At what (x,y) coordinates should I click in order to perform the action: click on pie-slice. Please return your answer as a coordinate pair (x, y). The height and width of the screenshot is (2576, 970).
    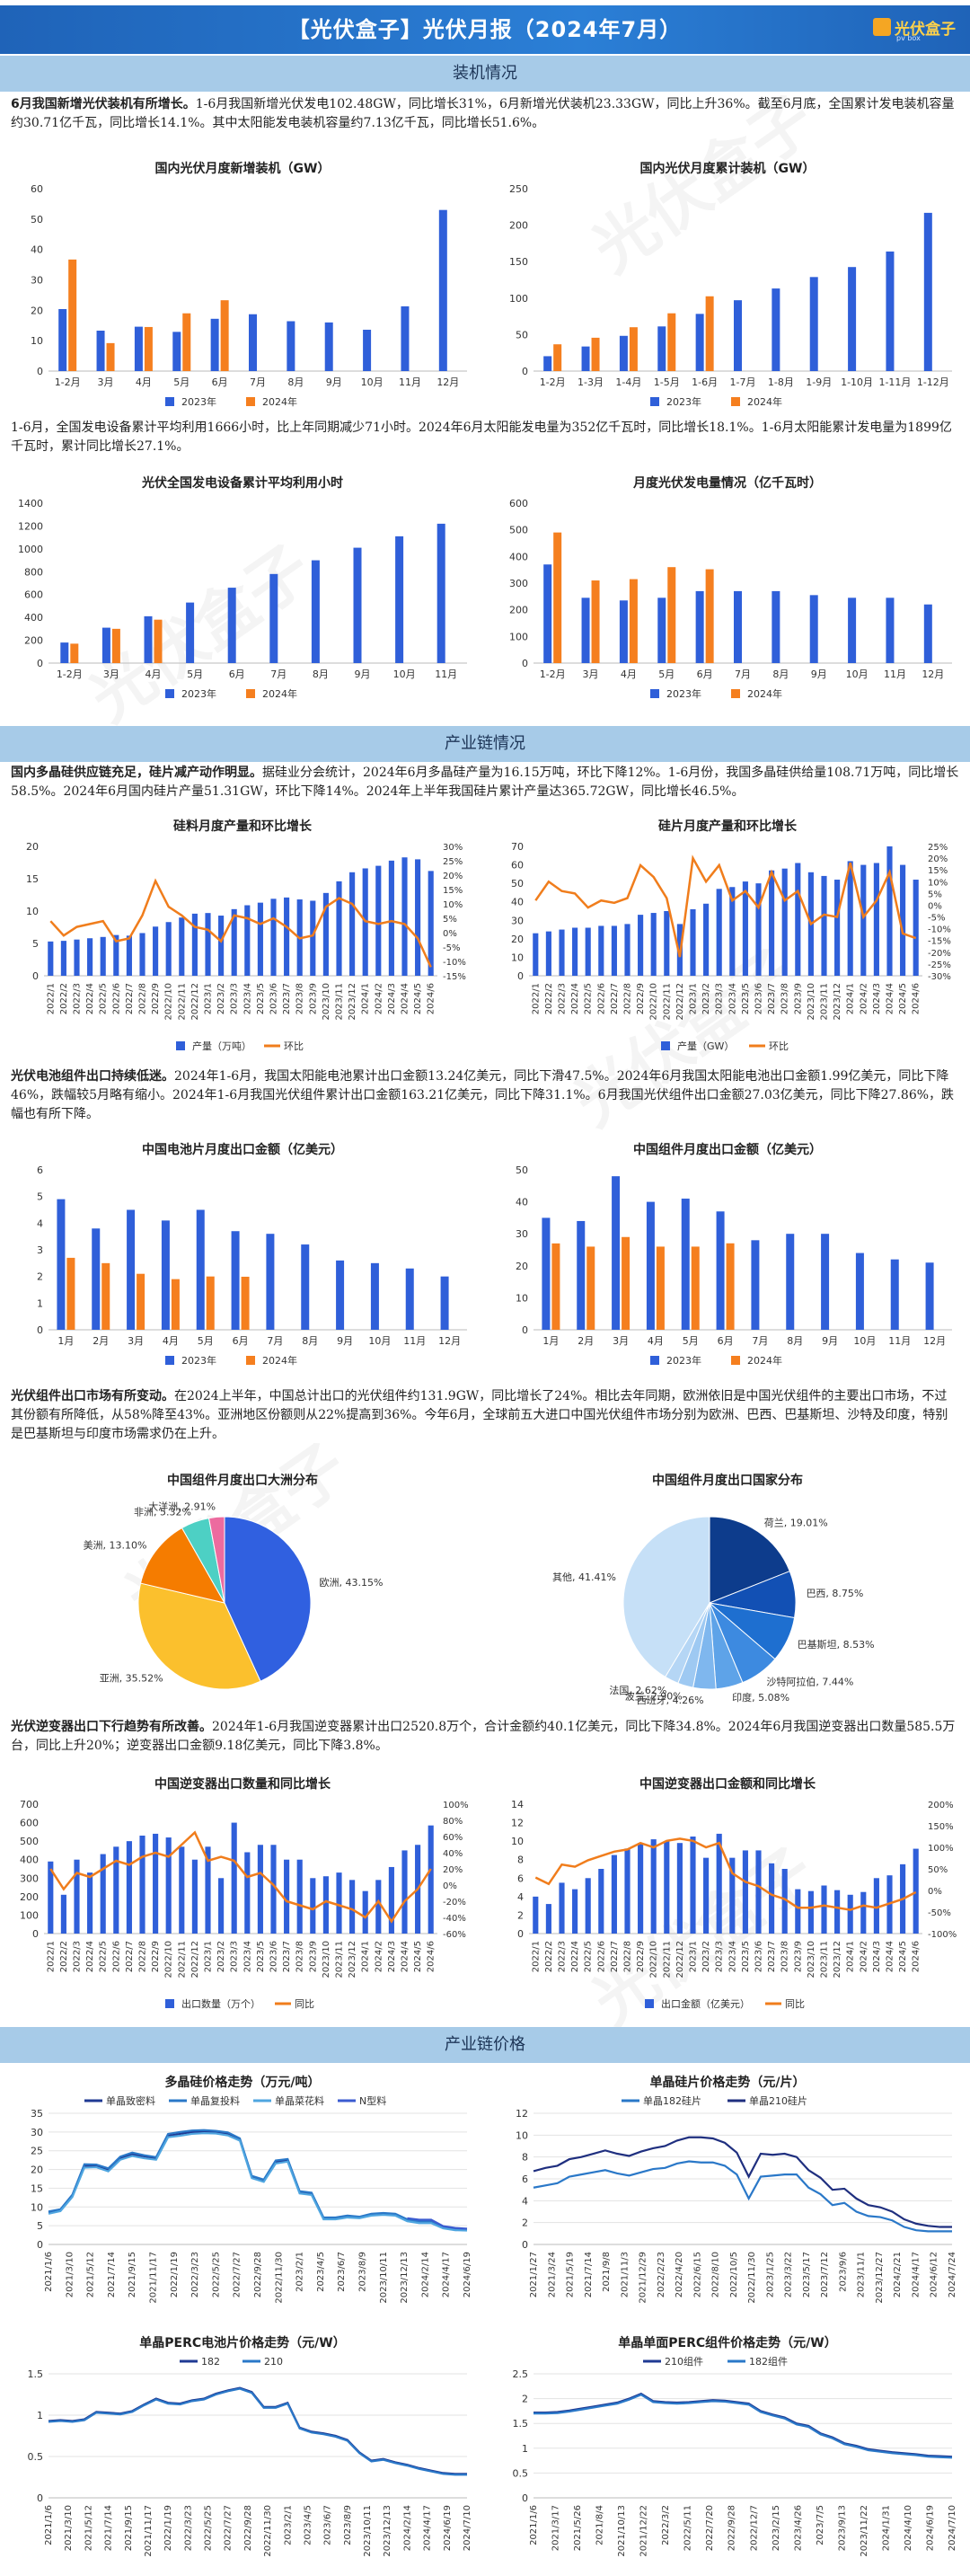
    Looking at the image, I should click on (216, 1560).